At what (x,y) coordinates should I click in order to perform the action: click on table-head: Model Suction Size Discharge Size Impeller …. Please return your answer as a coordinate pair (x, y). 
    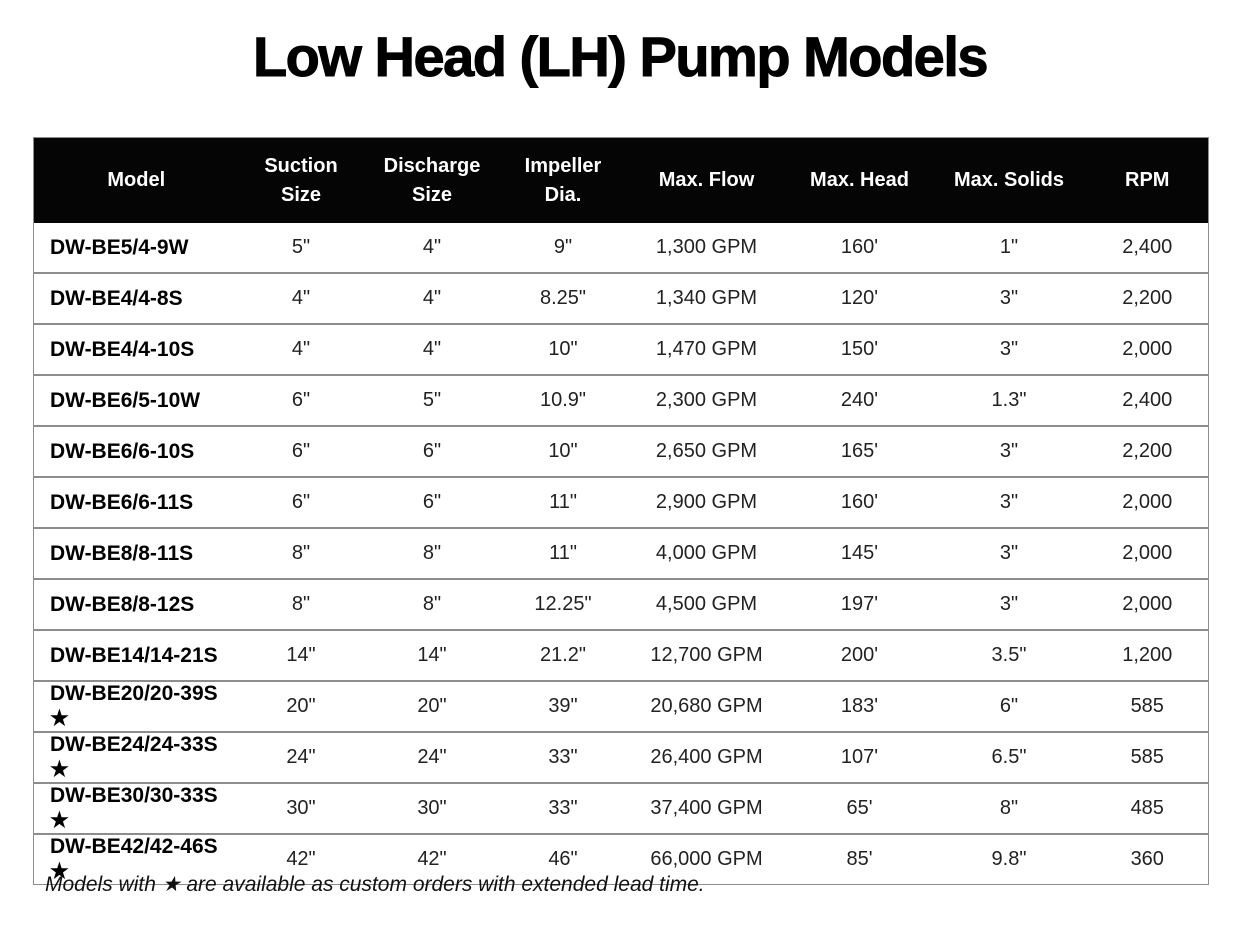
    Looking at the image, I should click on (621, 180).